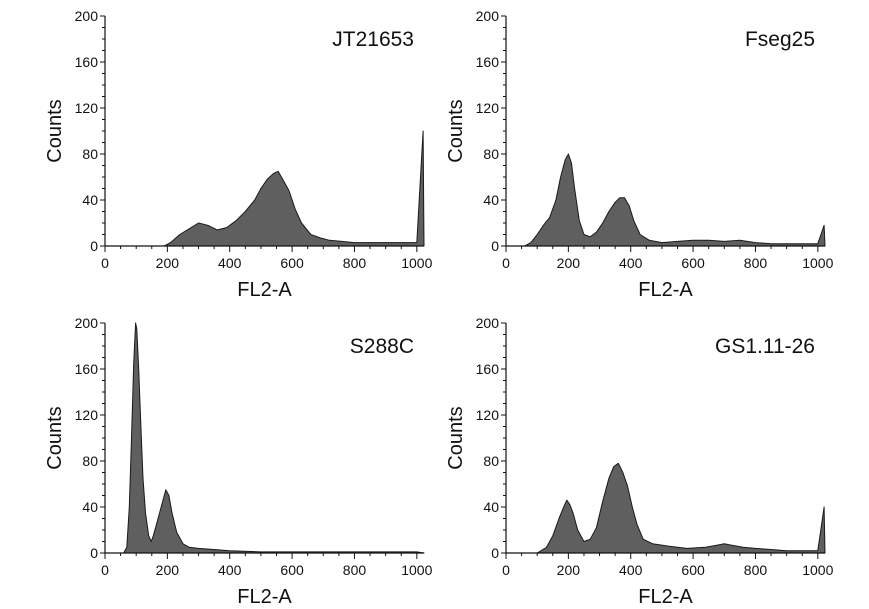 The image size is (869, 609). What do you see at coordinates (382, 346) in the screenshot?
I see `panel-label: S288C` at bounding box center [382, 346].